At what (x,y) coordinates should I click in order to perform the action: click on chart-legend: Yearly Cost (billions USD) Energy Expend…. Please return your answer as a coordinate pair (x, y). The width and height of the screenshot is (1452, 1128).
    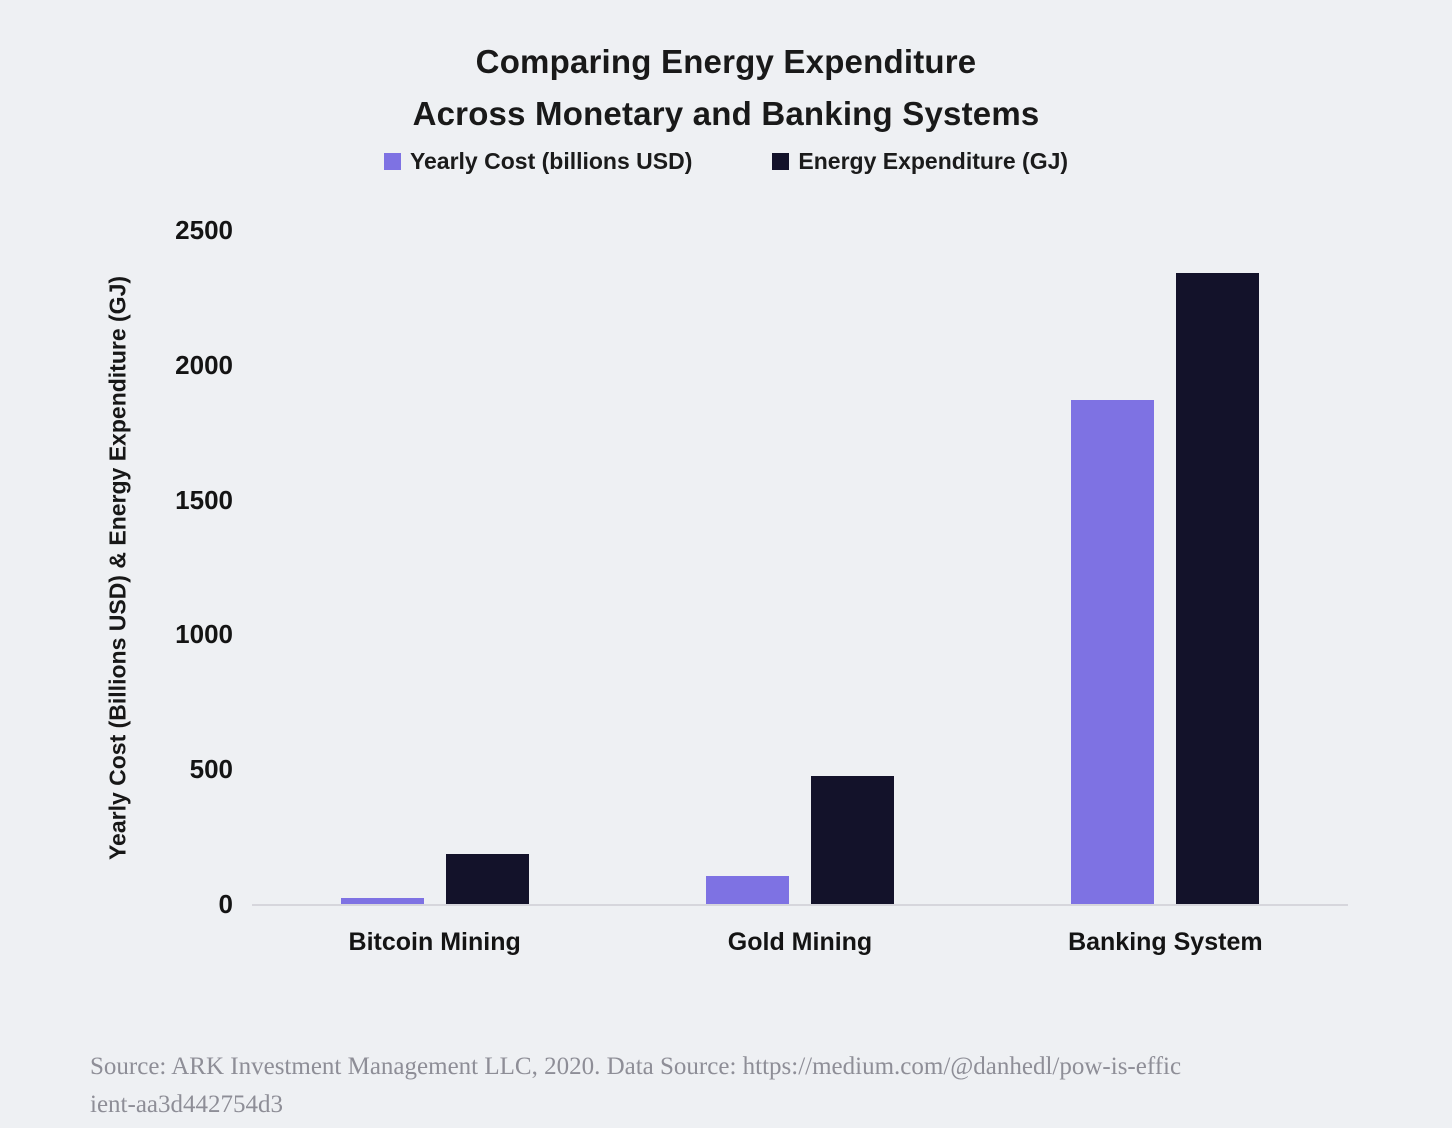
    Looking at the image, I should click on (726, 161).